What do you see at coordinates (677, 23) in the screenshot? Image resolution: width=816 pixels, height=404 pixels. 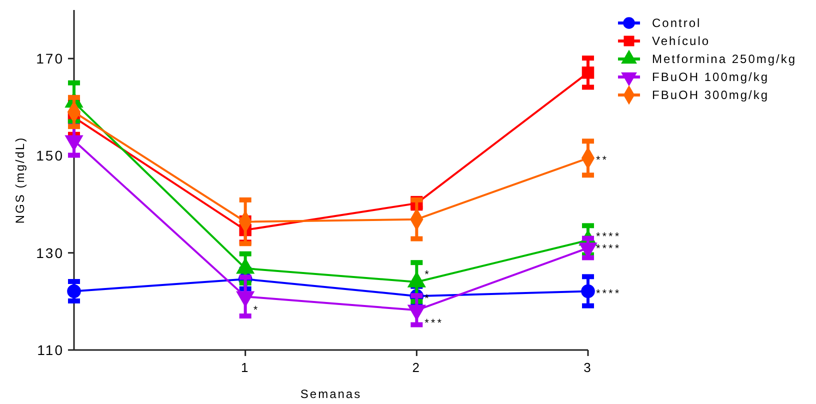 I see `legend-label: Control` at bounding box center [677, 23].